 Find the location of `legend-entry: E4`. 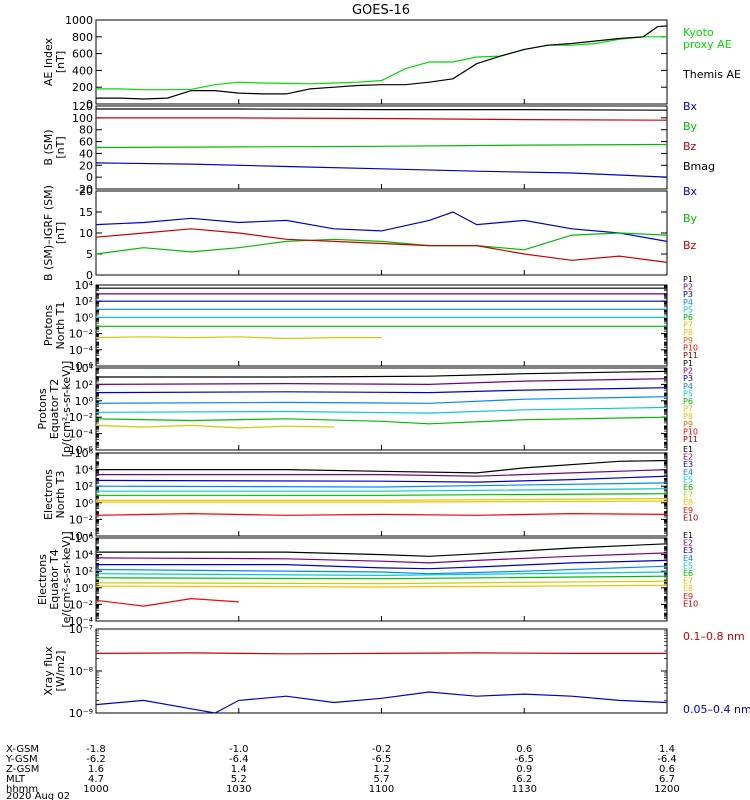

legend-entry: E4 is located at coordinates (688, 472).